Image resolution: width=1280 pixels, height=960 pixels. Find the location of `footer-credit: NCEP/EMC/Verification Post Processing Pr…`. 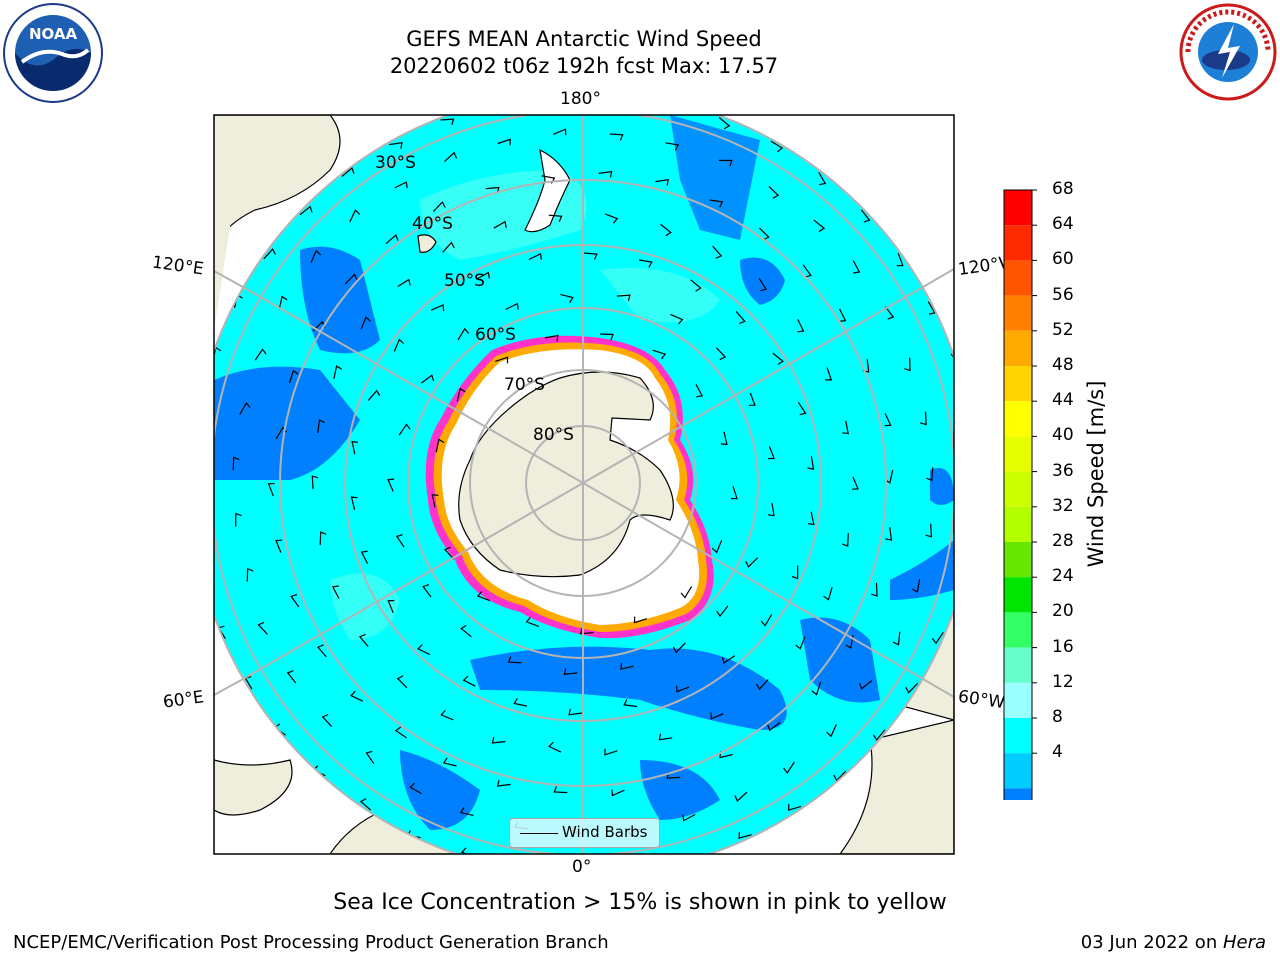

footer-credit: NCEP/EMC/Verification Post Processing Pr… is located at coordinates (311, 942).